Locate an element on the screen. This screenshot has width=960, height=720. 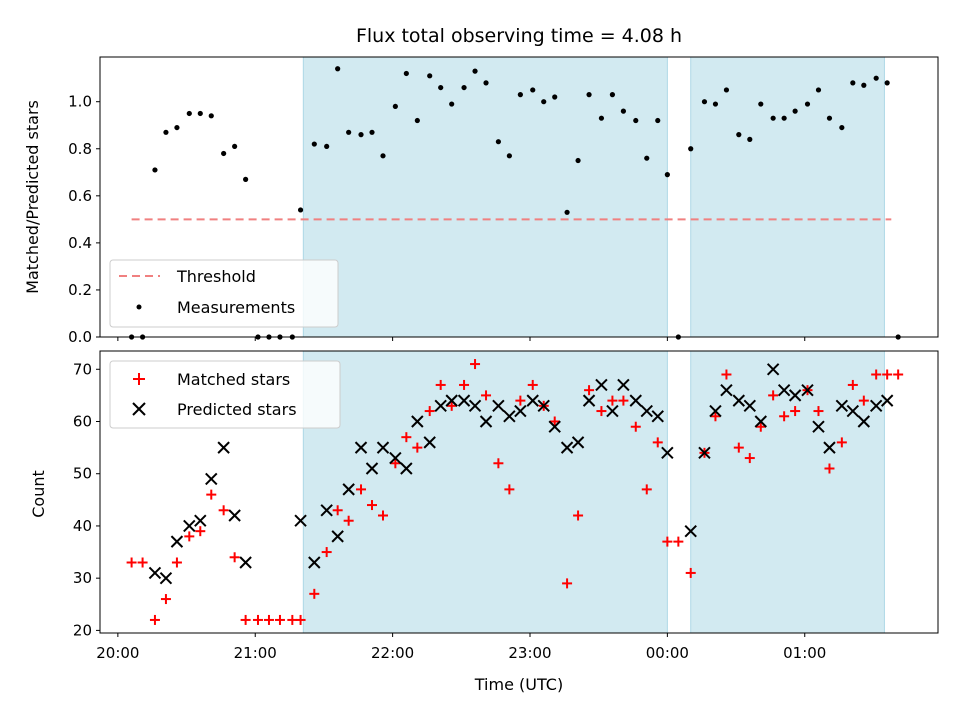
y-tick-label: 20 is located at coordinates (82, 630).